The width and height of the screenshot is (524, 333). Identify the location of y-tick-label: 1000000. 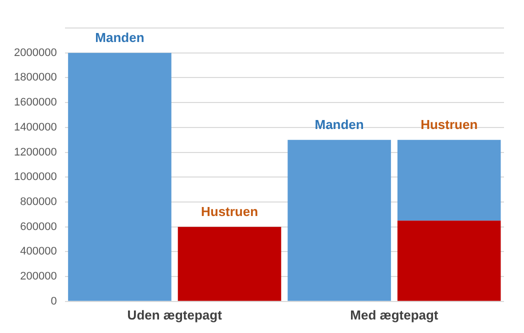
(35, 177).